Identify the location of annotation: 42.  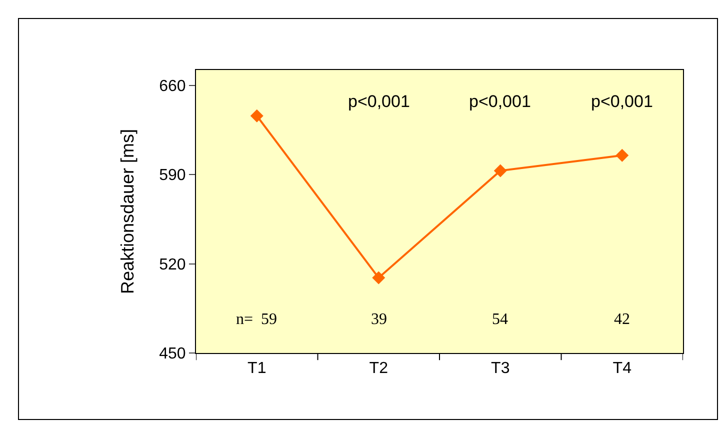
(622, 319).